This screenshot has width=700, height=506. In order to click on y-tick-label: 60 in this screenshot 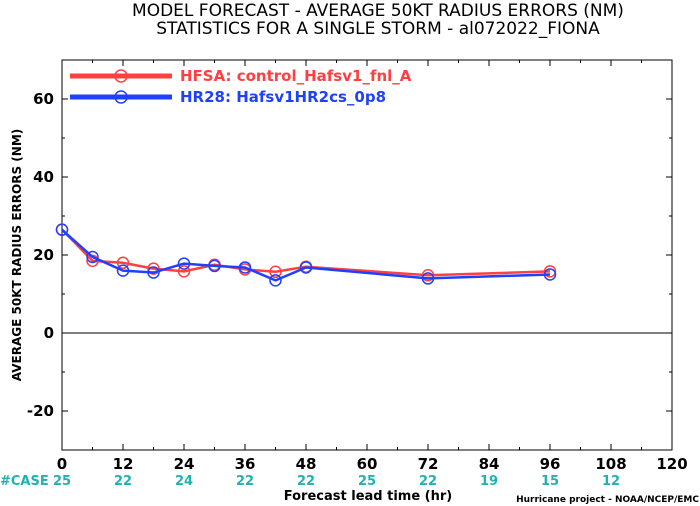, I will do `click(43, 99)`.